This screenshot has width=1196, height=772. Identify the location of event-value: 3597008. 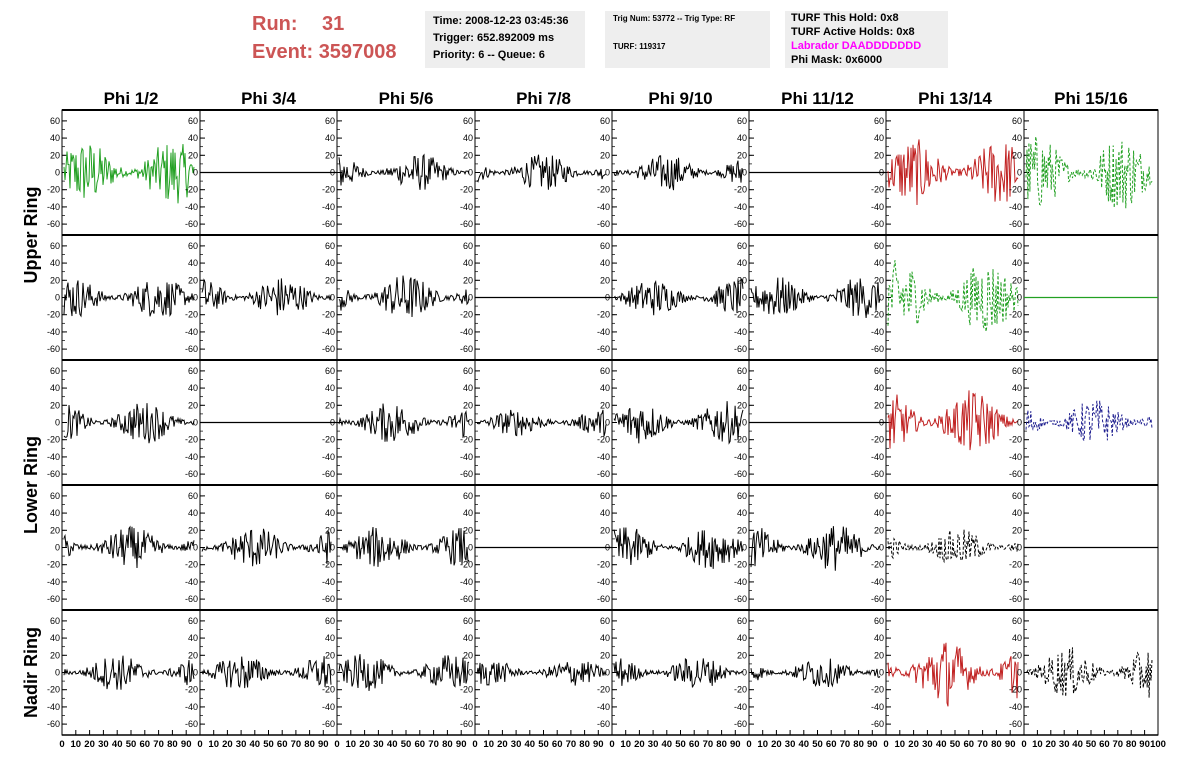
(357, 52).